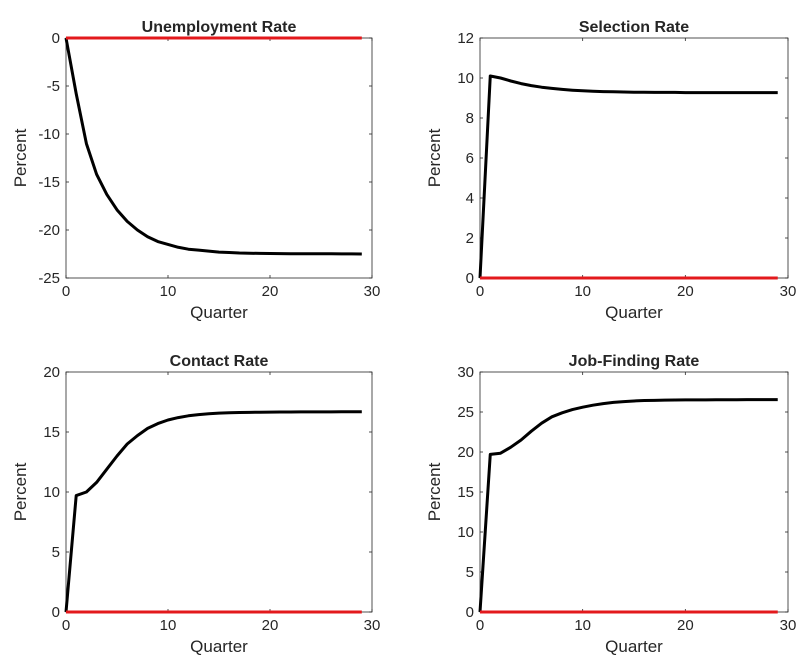 Image resolution: width=804 pixels, height=664 pixels. What do you see at coordinates (470, 238) in the screenshot?
I see `y-tick-label: 2` at bounding box center [470, 238].